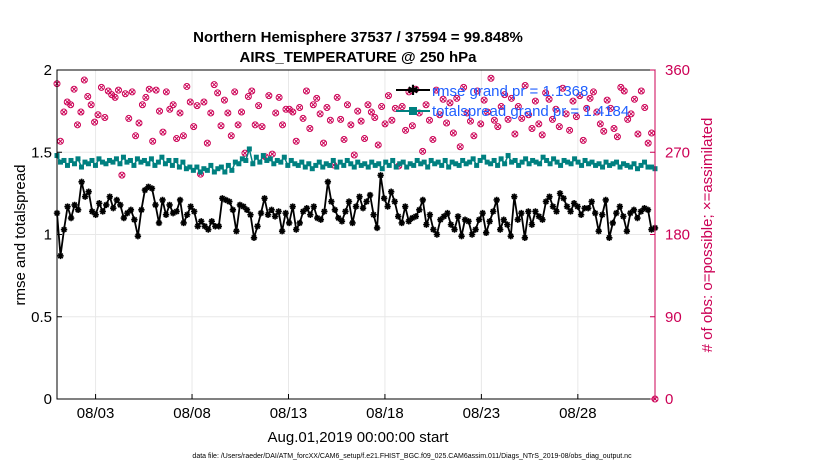 The image size is (830, 470). Describe the element at coordinates (677, 152) in the screenshot. I see `y-right-tick-label: 270` at that location.